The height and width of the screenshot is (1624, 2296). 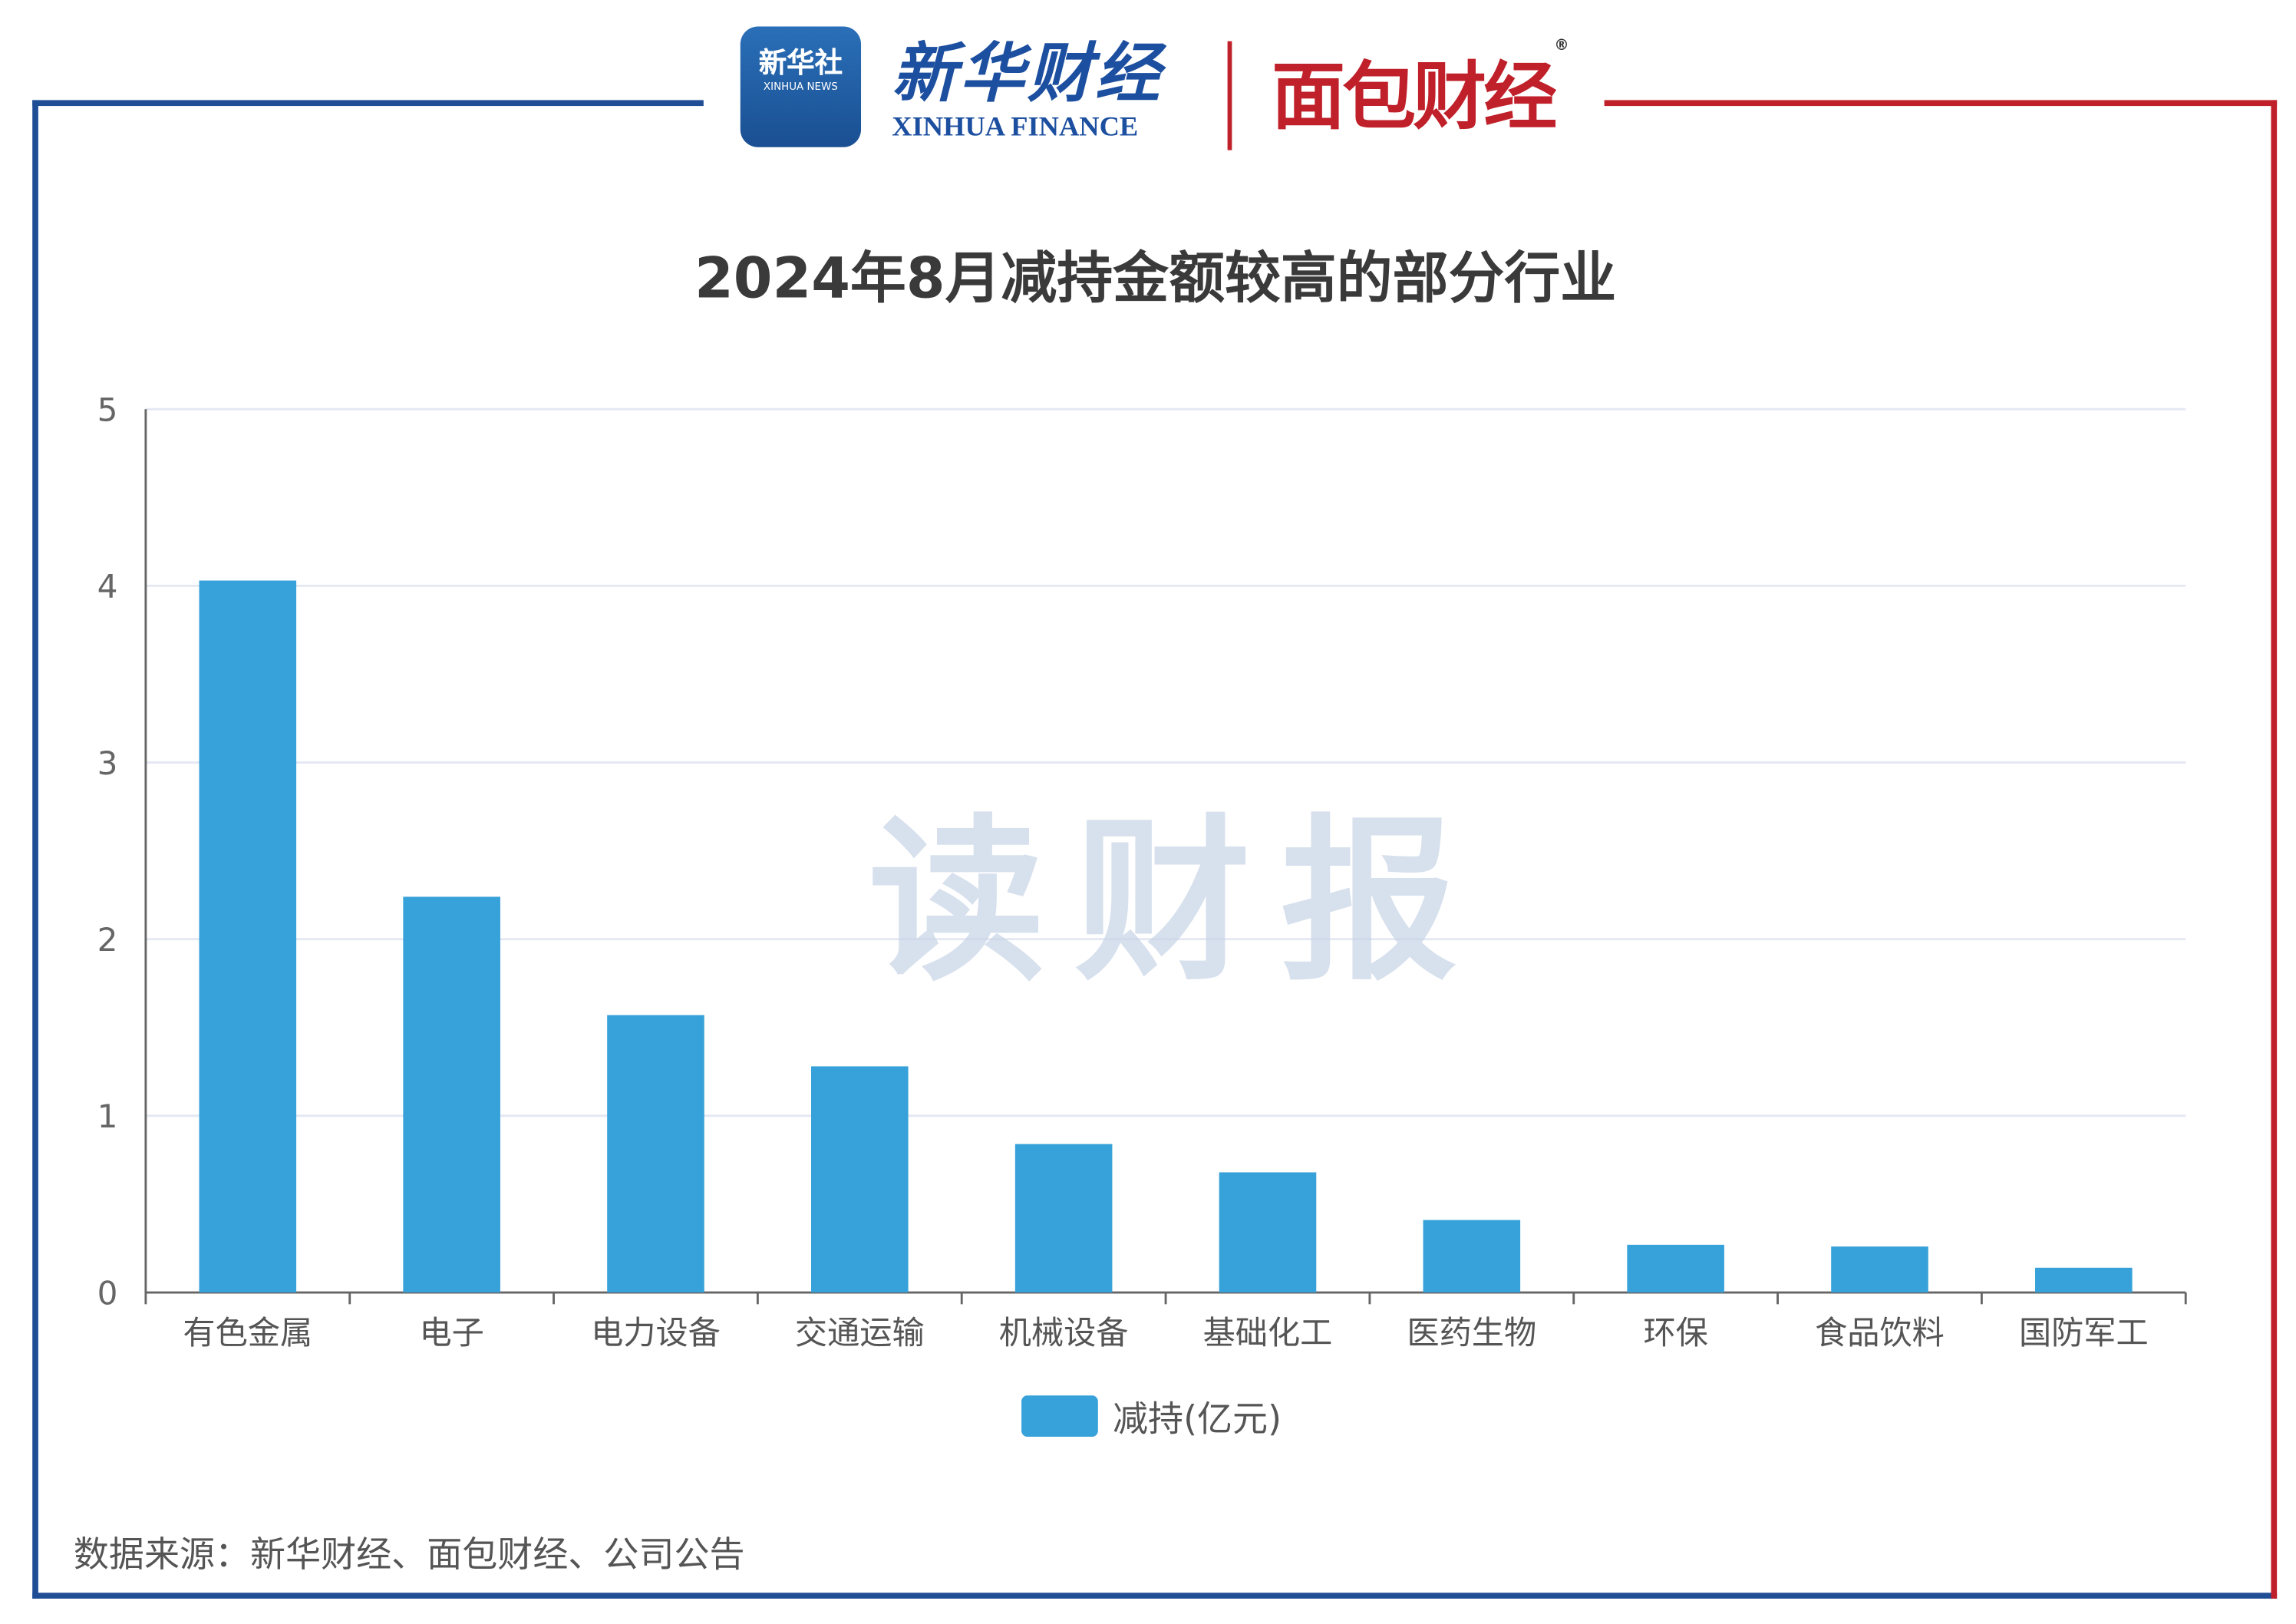 What do you see at coordinates (451, 1333) in the screenshot?
I see `x-tick-label: 电子` at bounding box center [451, 1333].